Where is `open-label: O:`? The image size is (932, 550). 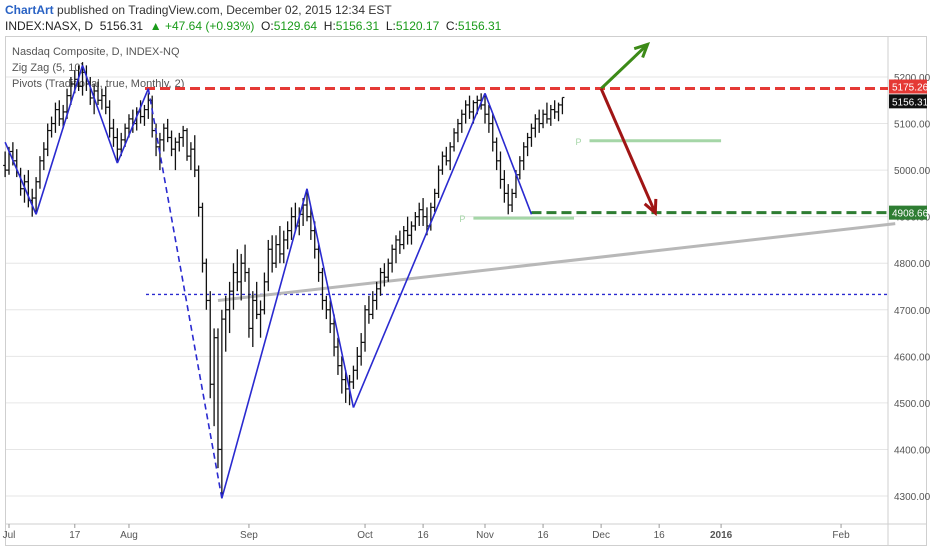
open-label: O: is located at coordinates (267, 26).